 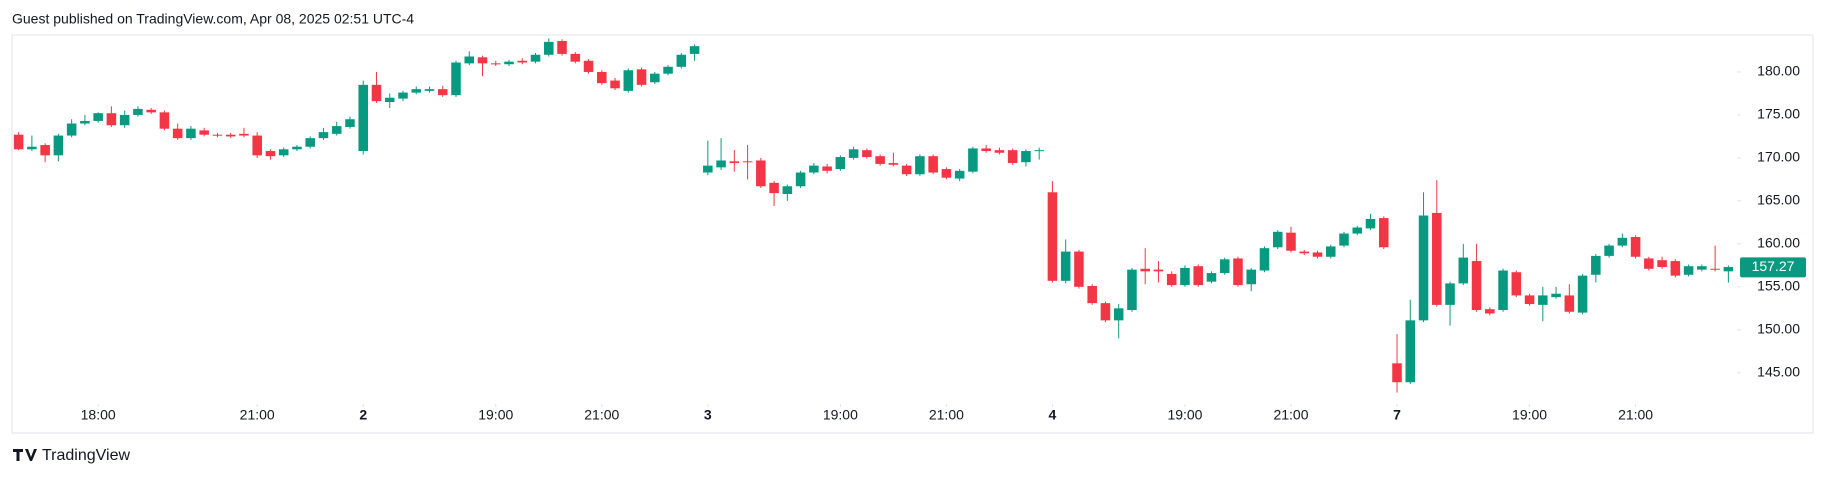 What do you see at coordinates (1397, 415) in the screenshot?
I see `x-tick-label: 7` at bounding box center [1397, 415].